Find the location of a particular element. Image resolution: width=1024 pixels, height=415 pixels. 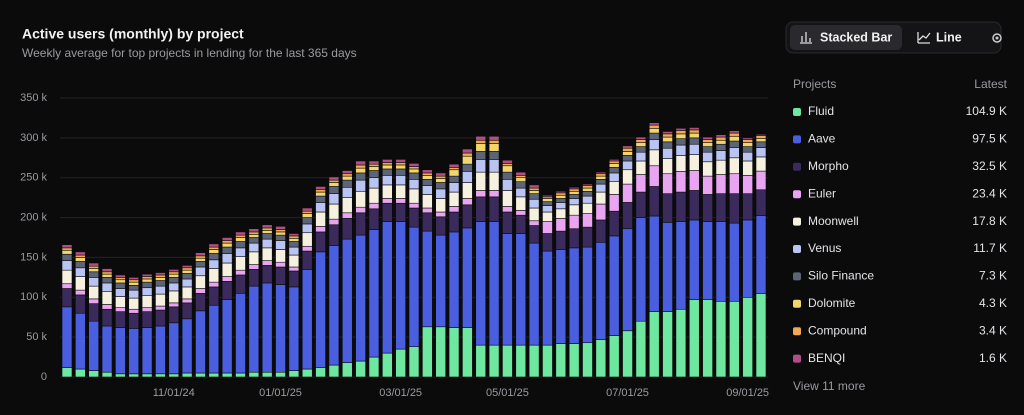

legend-label: Morpho is located at coordinates (828, 166).